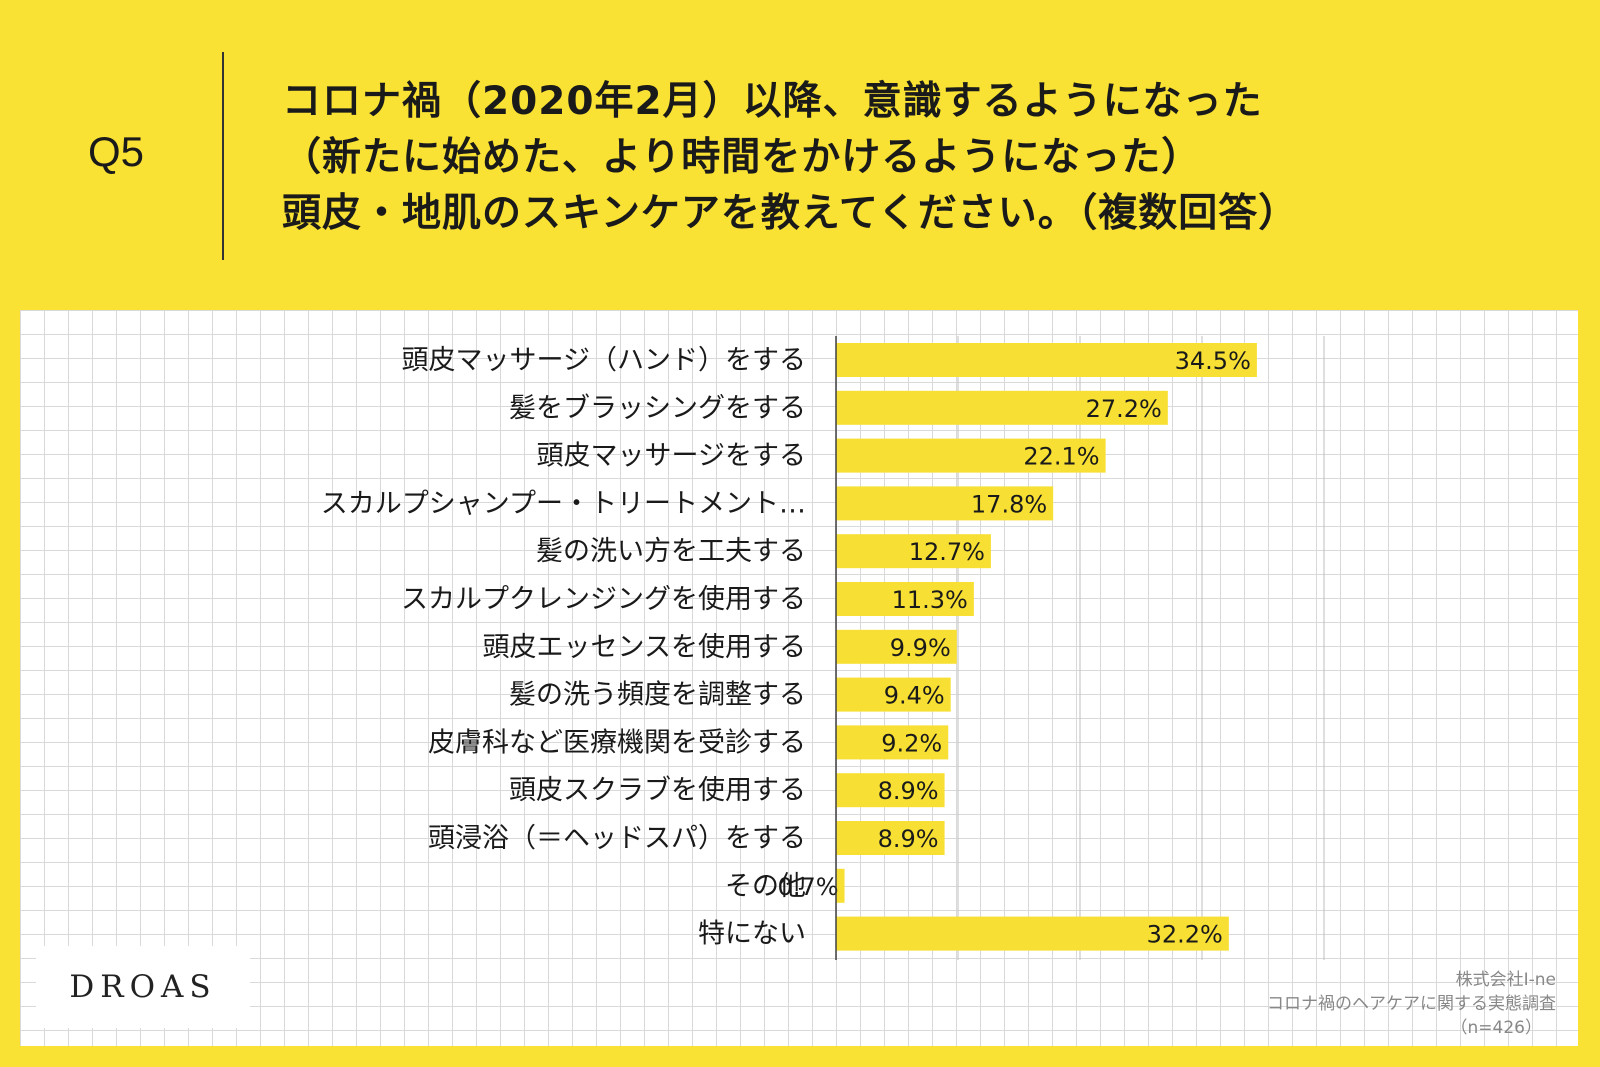  What do you see at coordinates (223, 156) in the screenshot?
I see `question-divider` at bounding box center [223, 156].